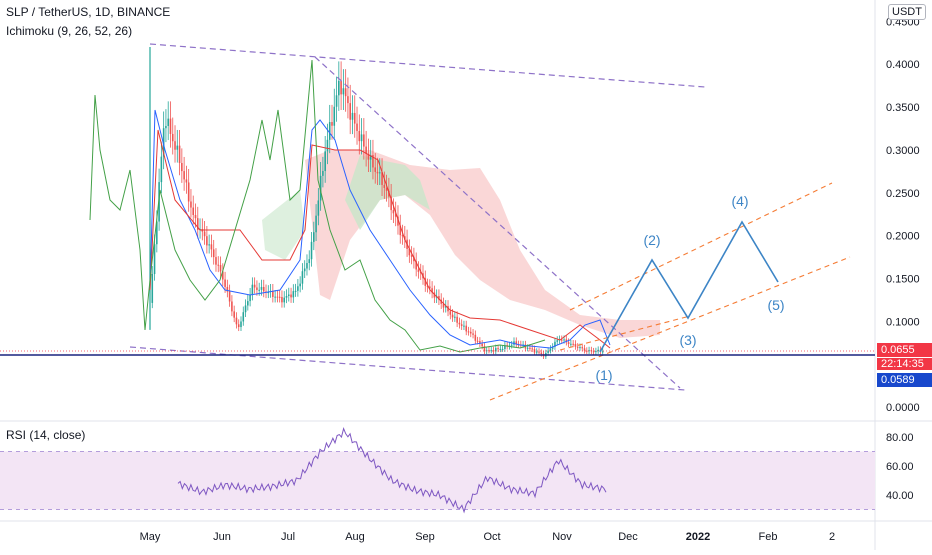 This screenshot has height=555, width=932. Describe the element at coordinates (491, 537) in the screenshot. I see `time-axis-label: Oct` at that location.